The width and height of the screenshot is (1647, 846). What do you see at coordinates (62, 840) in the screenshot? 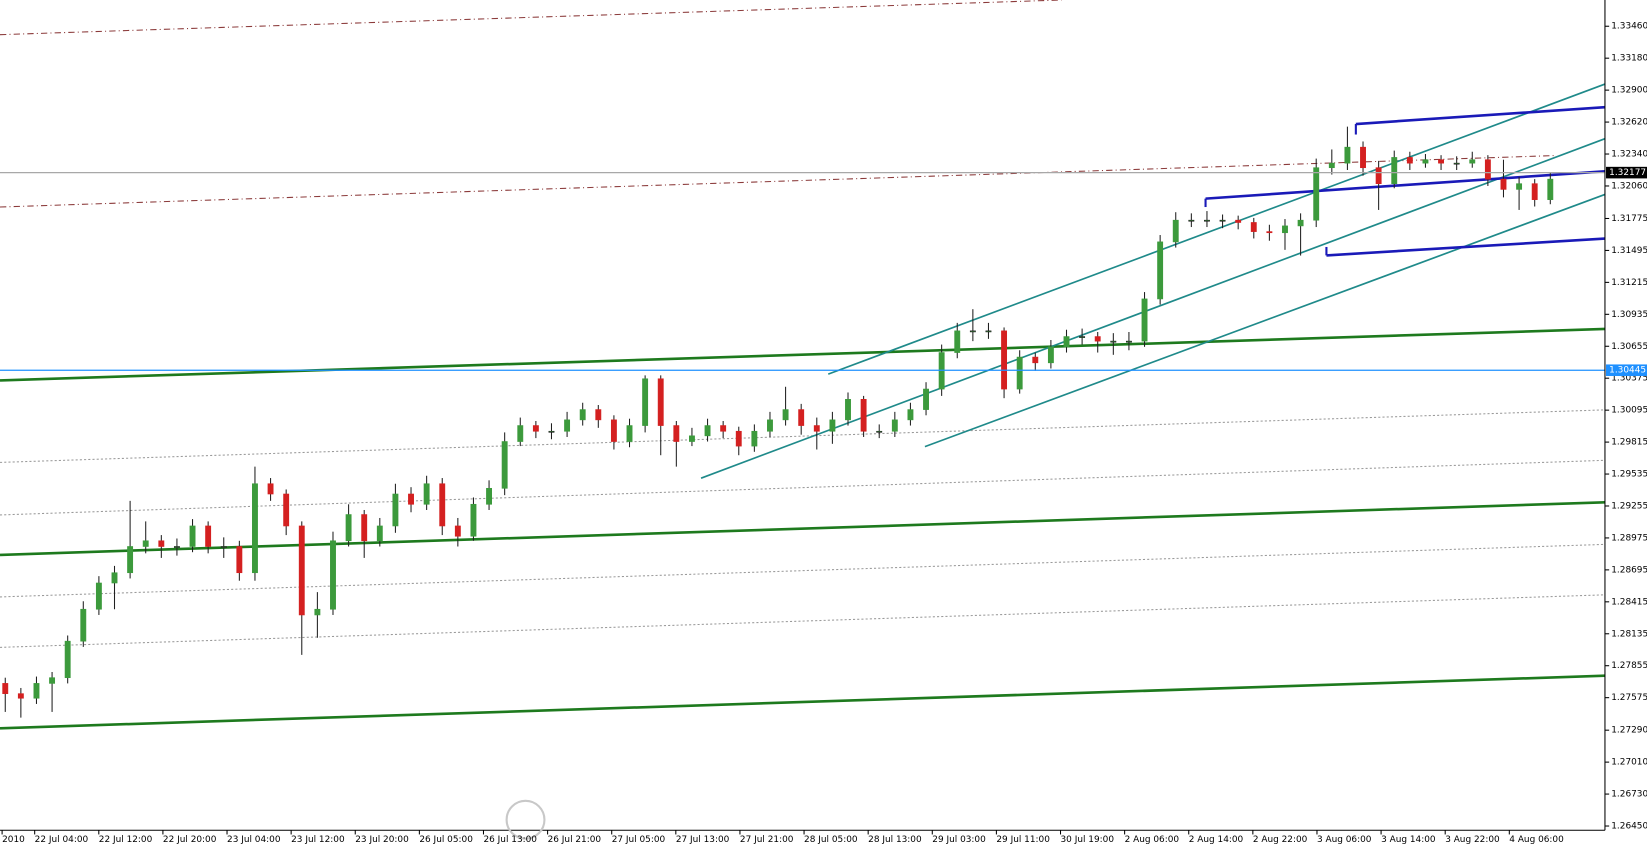
I see `x-tick-label: 22 Jul 04:00` at bounding box center [62, 840].